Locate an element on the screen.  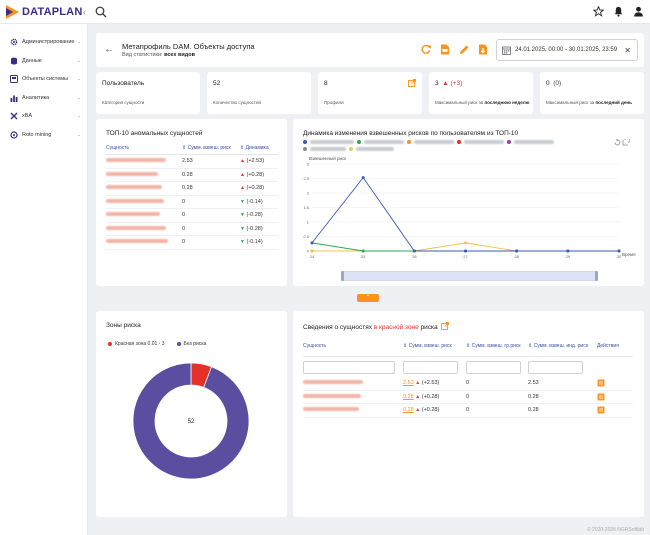
refresh-icon is located at coordinates (426, 49).